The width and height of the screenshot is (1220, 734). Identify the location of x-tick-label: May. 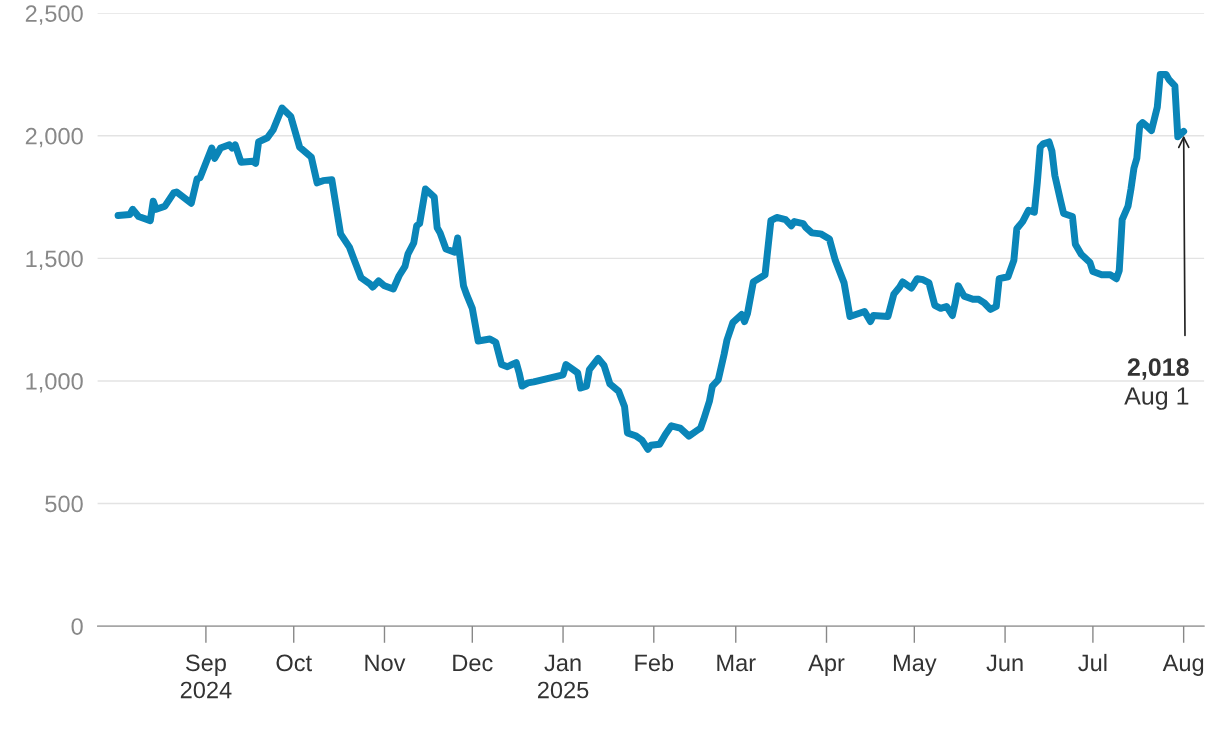
(915, 665).